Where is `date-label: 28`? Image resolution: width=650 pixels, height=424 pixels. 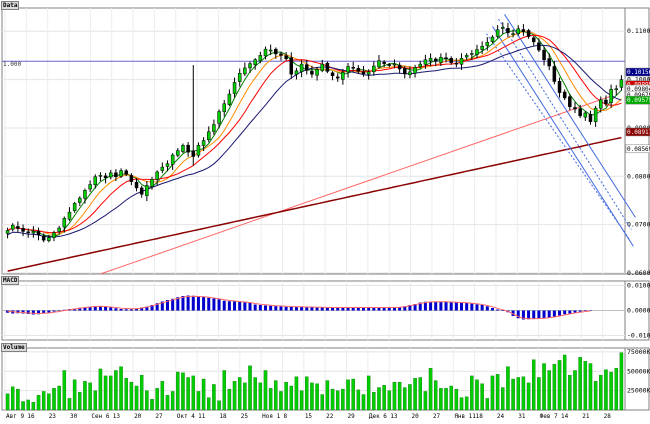
date-label: 28 is located at coordinates (608, 416).